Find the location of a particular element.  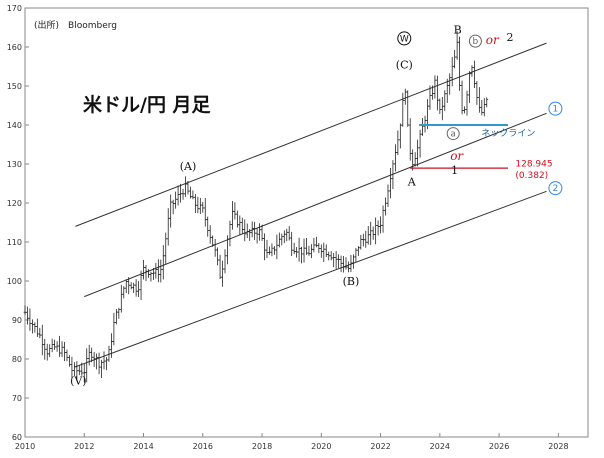

circle-2-label: 2 is located at coordinates (556, 189).